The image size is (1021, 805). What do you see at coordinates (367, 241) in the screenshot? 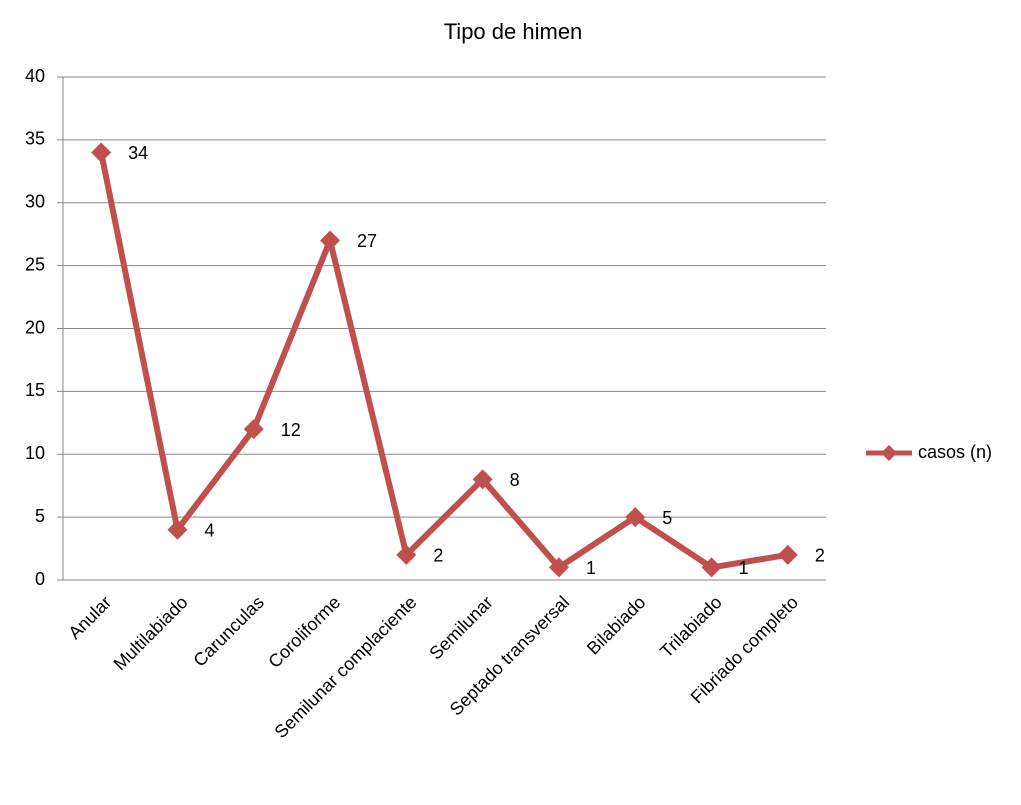
I see `data-label: 27` at bounding box center [367, 241].